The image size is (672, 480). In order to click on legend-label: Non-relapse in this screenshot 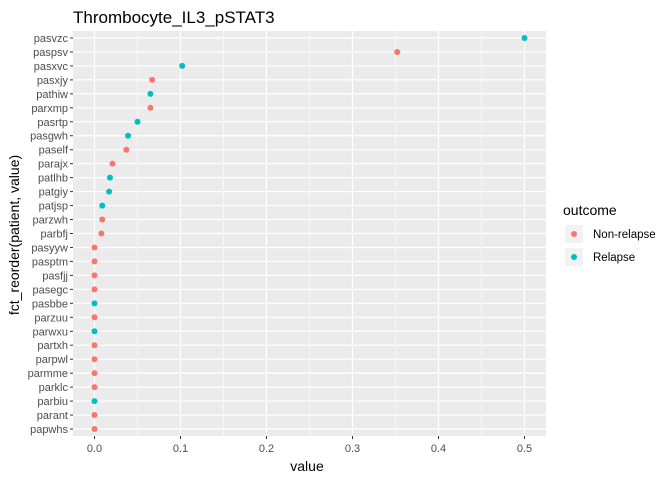, I will do `click(624, 235)`.